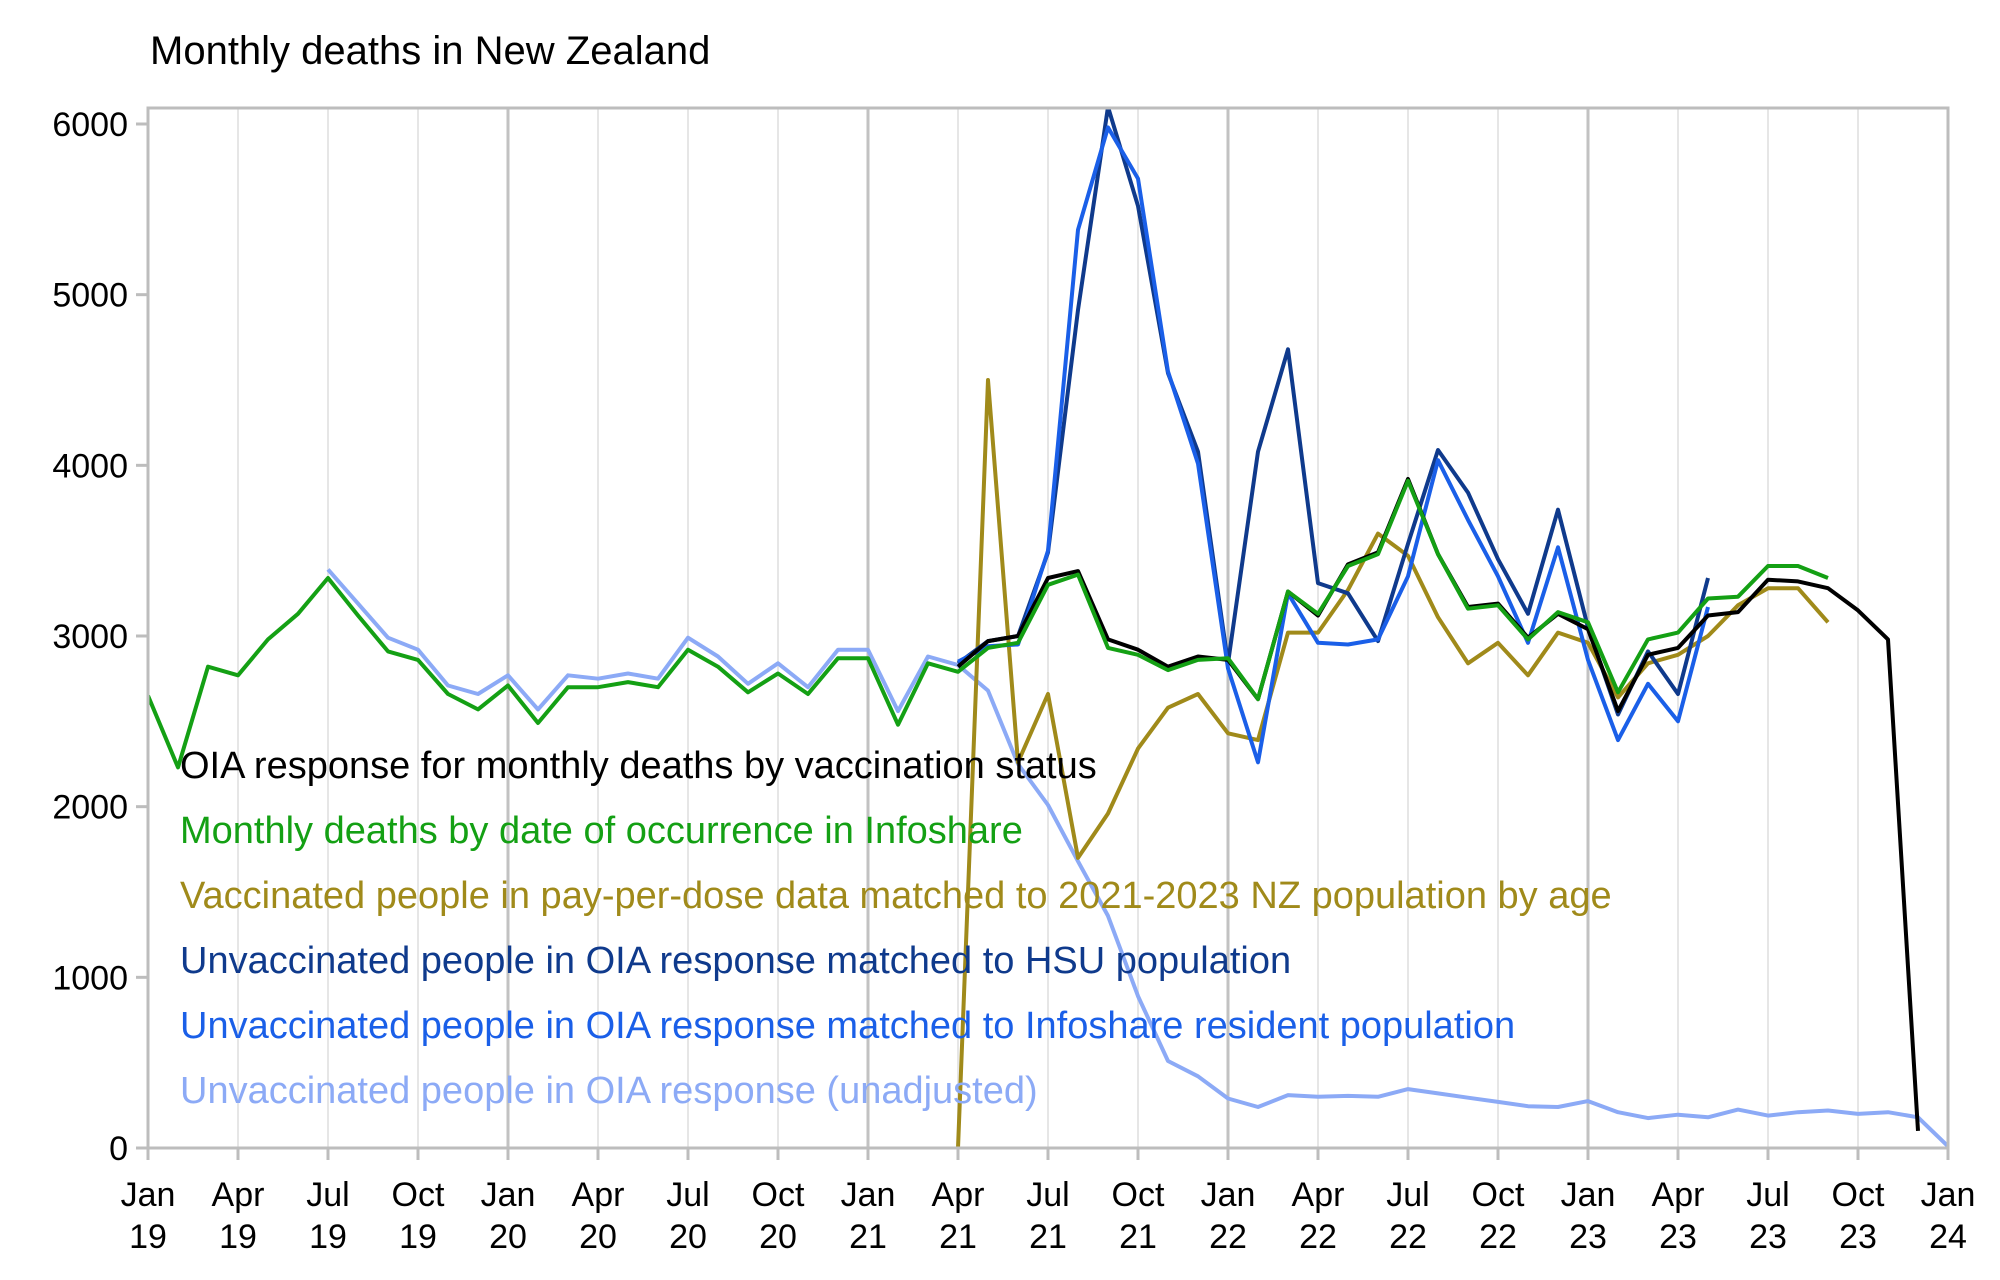  What do you see at coordinates (1138, 1237) in the screenshot?
I see `x-tick-year-11: 21` at bounding box center [1138, 1237].